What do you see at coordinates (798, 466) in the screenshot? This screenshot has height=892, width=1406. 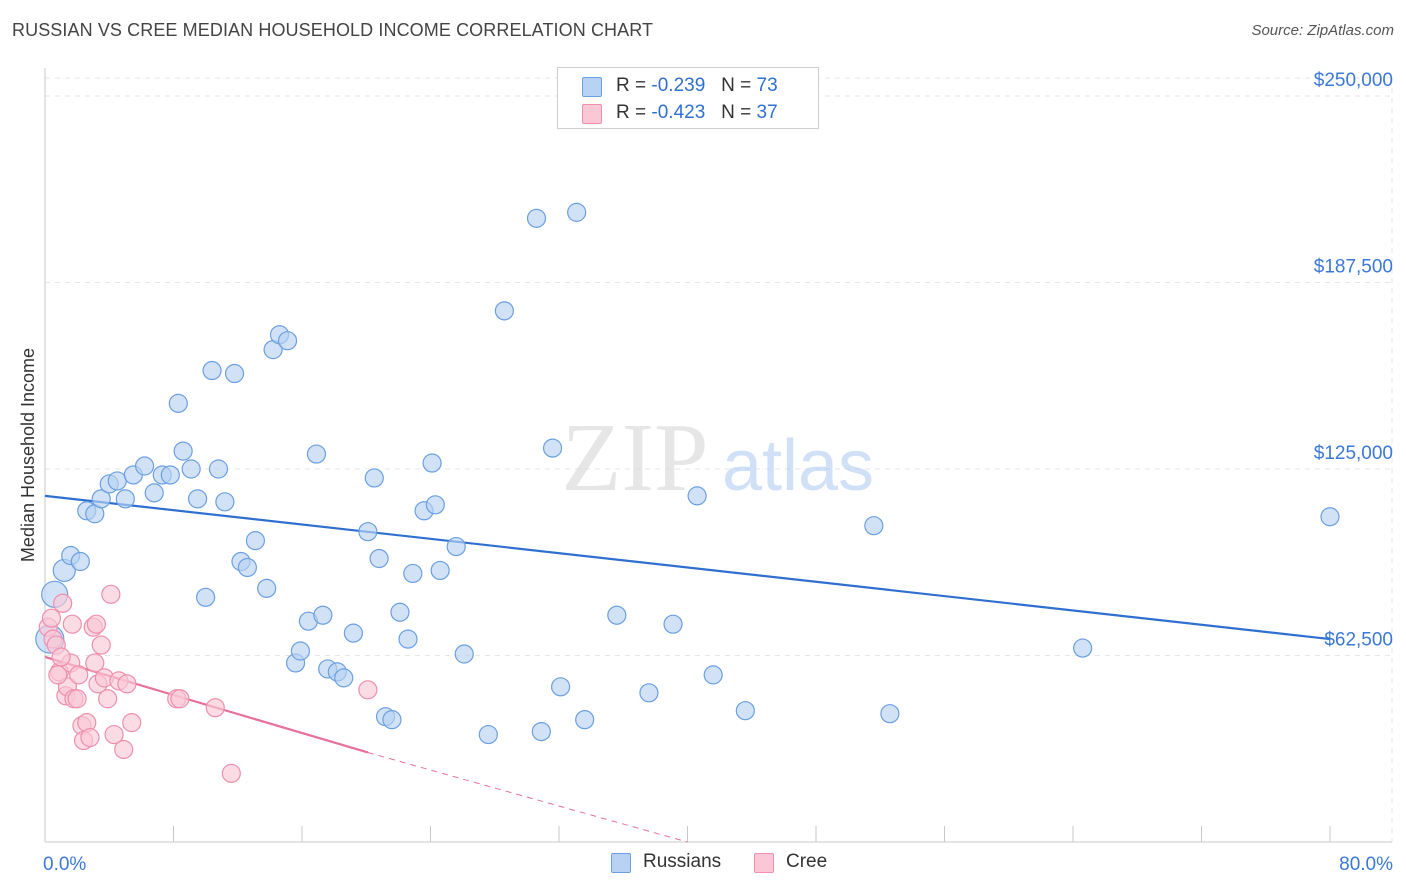 I see `watermark-atlas: atlas` at bounding box center [798, 466].